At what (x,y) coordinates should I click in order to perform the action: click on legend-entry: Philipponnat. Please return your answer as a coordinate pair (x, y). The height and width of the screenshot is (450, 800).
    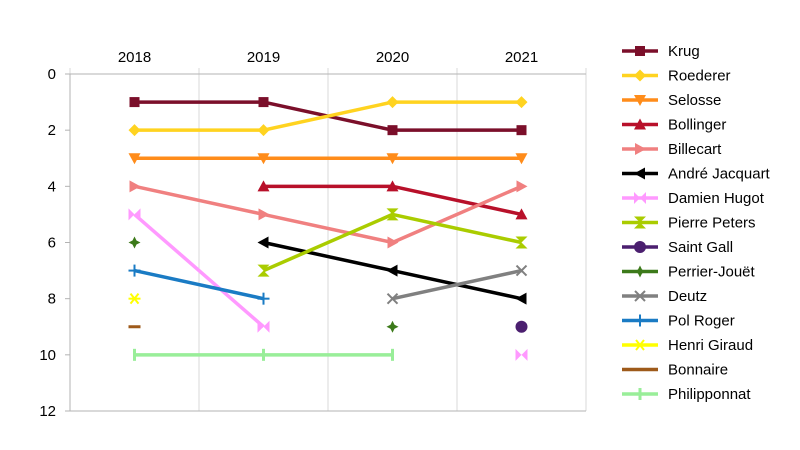
    Looking at the image, I should click on (686, 394).